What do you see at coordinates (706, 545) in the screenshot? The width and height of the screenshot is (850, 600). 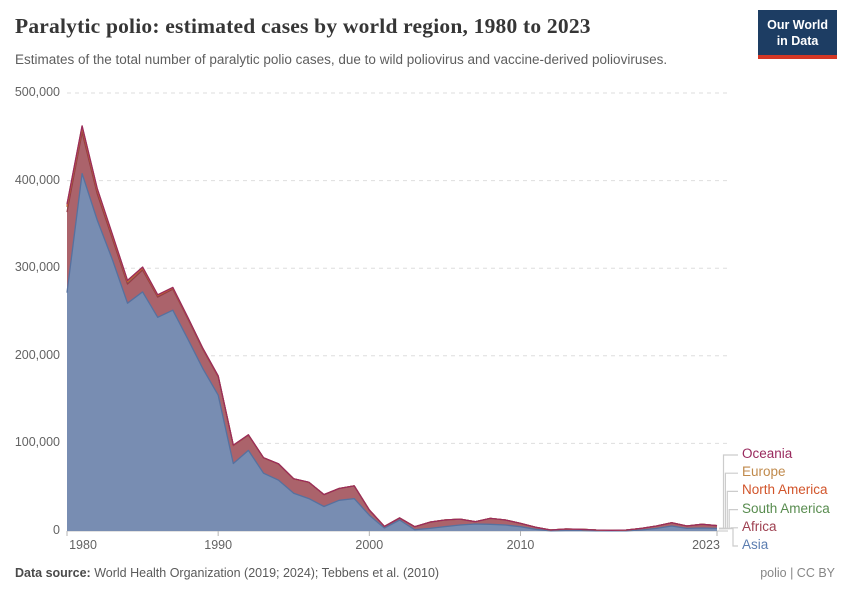 I see `x-axis-label: 2023` at bounding box center [706, 545].